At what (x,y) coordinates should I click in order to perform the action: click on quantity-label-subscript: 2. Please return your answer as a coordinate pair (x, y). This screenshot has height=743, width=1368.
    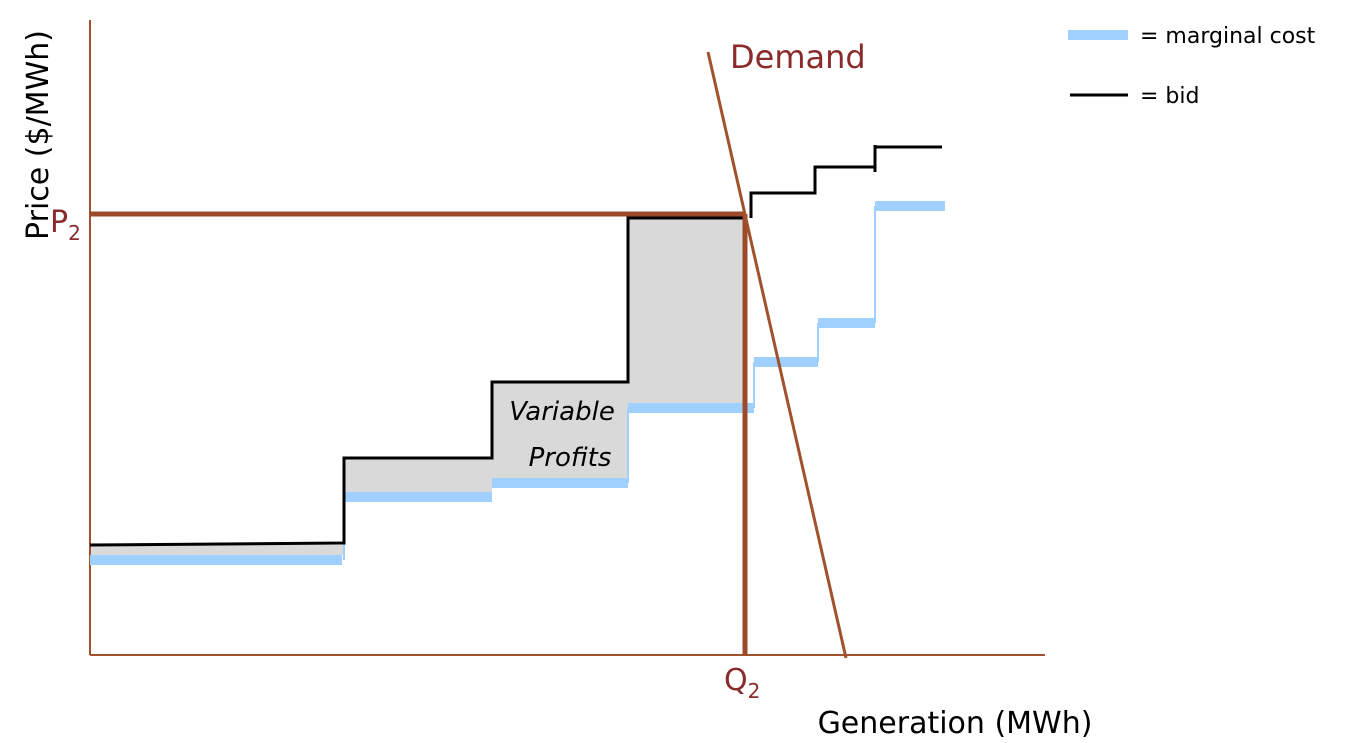
    Looking at the image, I should click on (754, 691).